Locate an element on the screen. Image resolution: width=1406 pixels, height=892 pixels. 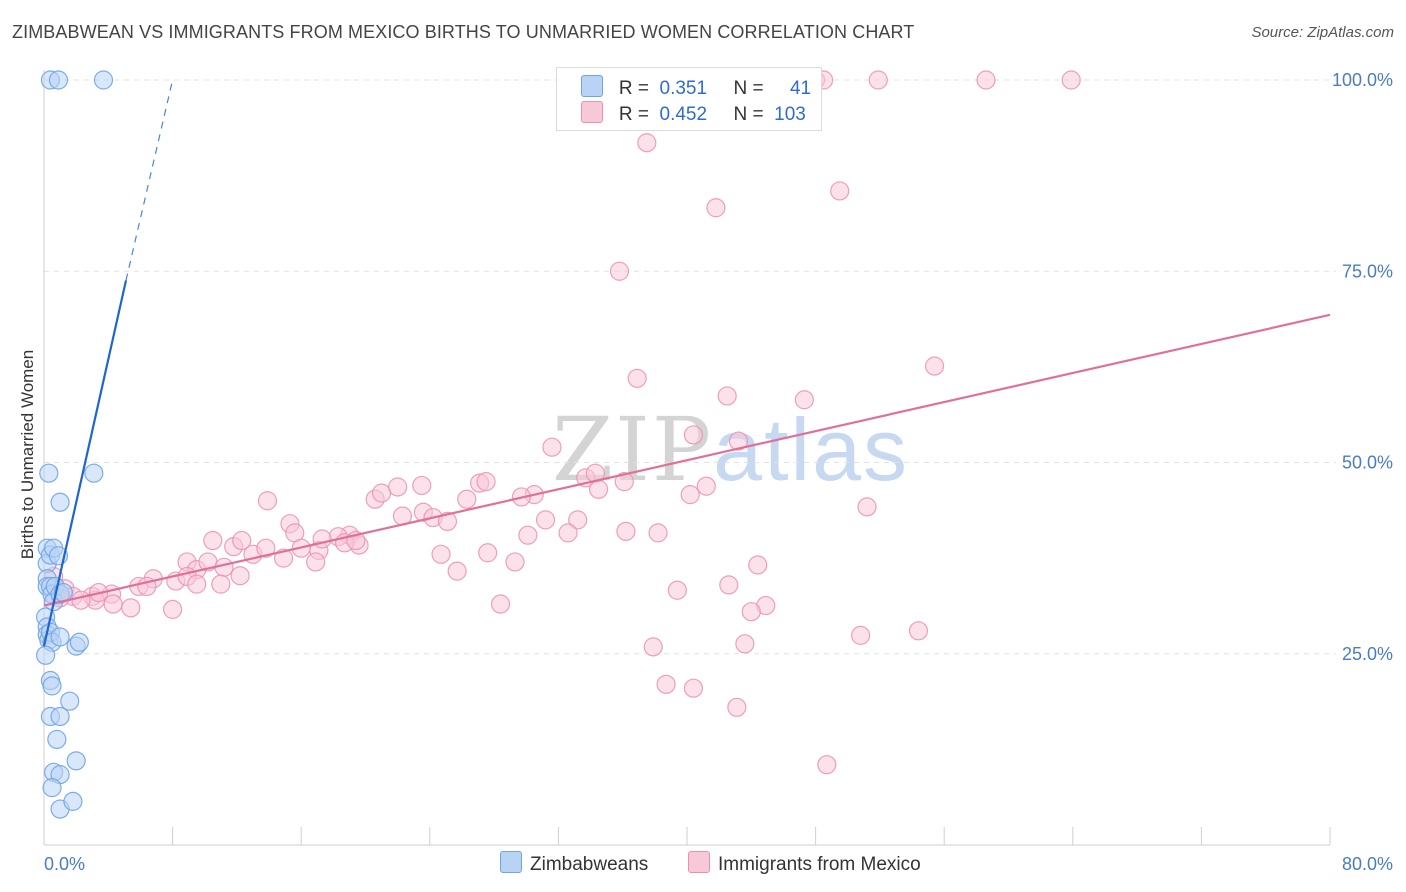
bottom-legend-label: Immigrants from Mexico is located at coordinates (819, 864).